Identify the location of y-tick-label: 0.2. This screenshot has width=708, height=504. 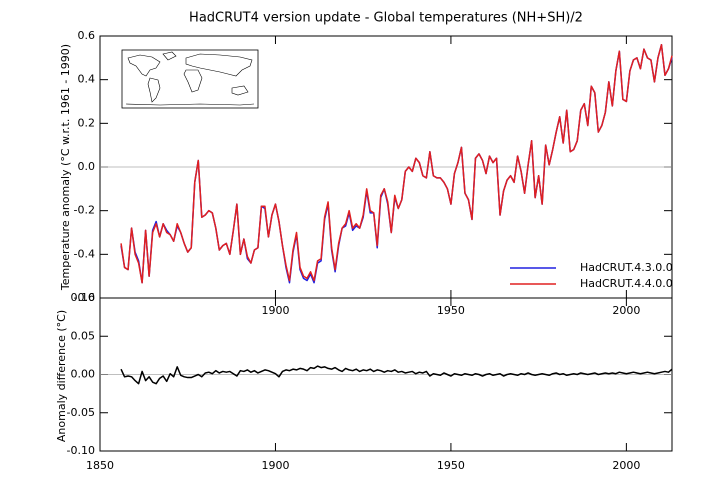
(87, 122).